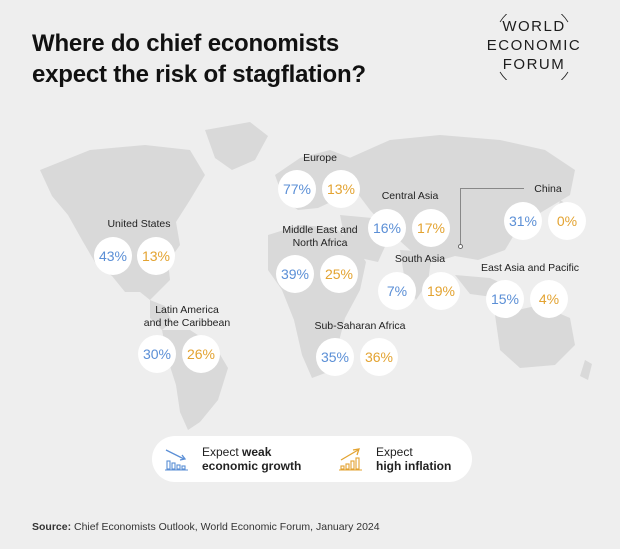 The image size is (620, 549). What do you see at coordinates (505, 299) in the screenshot?
I see `east-asia-growth-value: 15%` at bounding box center [505, 299].